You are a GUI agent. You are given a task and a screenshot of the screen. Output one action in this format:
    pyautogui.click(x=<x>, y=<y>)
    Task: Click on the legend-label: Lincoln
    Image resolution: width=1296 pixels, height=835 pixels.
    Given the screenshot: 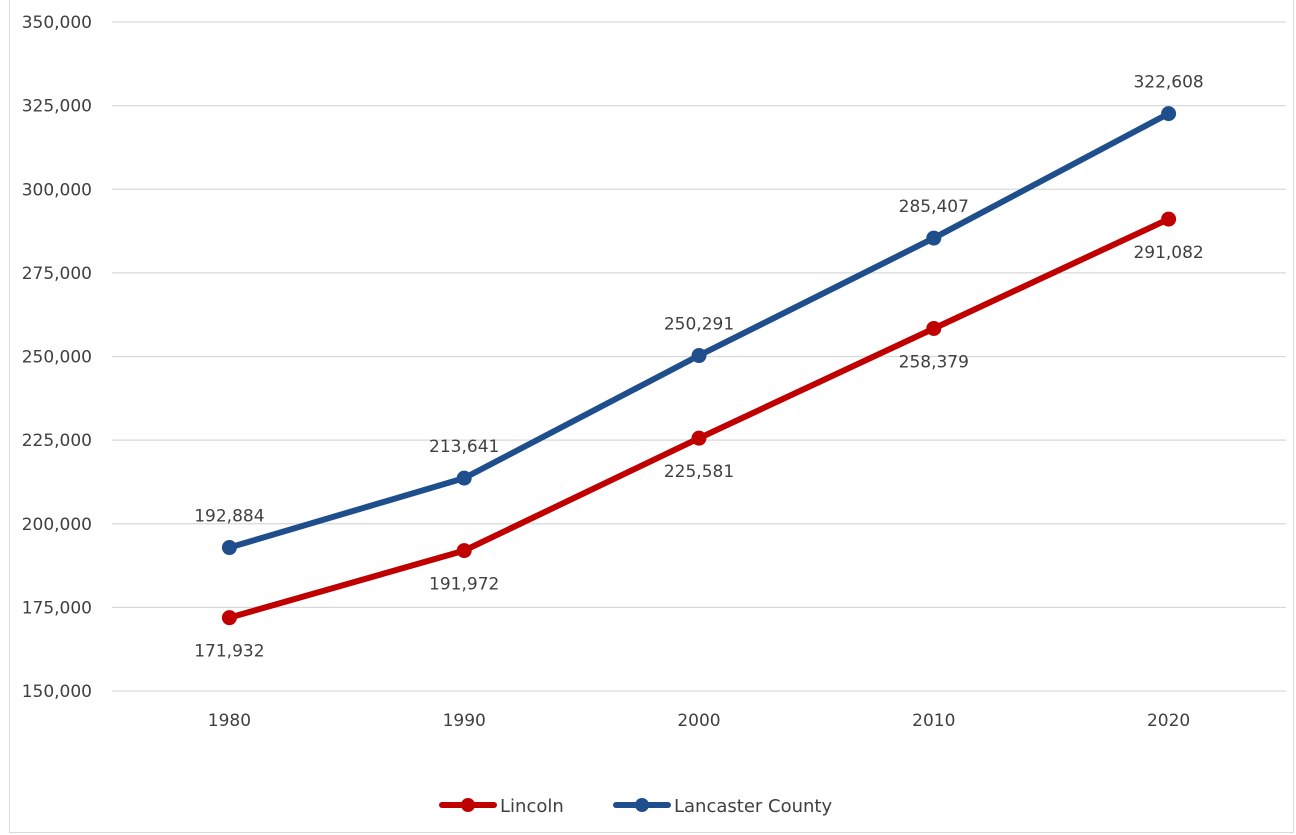 What is the action you would take?
    pyautogui.click(x=532, y=806)
    